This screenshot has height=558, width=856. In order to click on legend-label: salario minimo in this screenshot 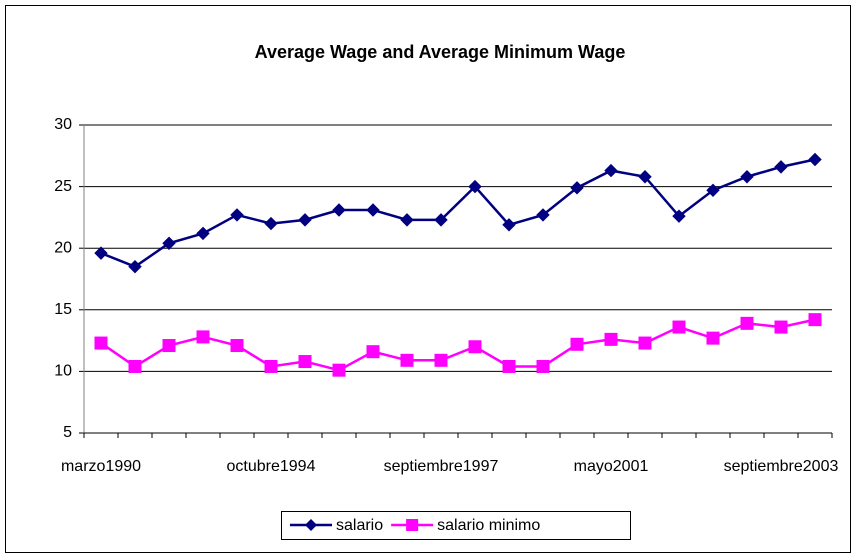, I will do `click(488, 525)`.